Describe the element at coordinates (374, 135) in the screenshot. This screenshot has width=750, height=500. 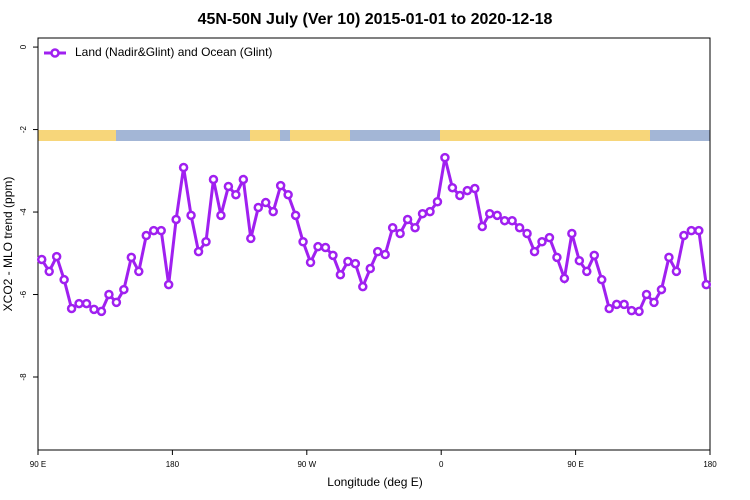
I see `map-strip` at that location.